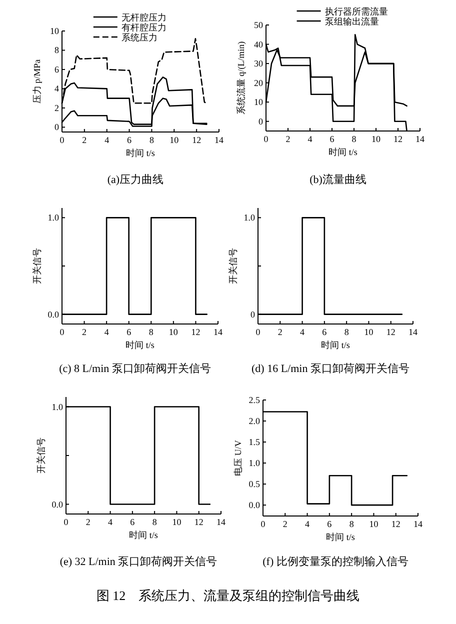  I want to click on legend-label: 执行器所需流量, so click(356, 11).